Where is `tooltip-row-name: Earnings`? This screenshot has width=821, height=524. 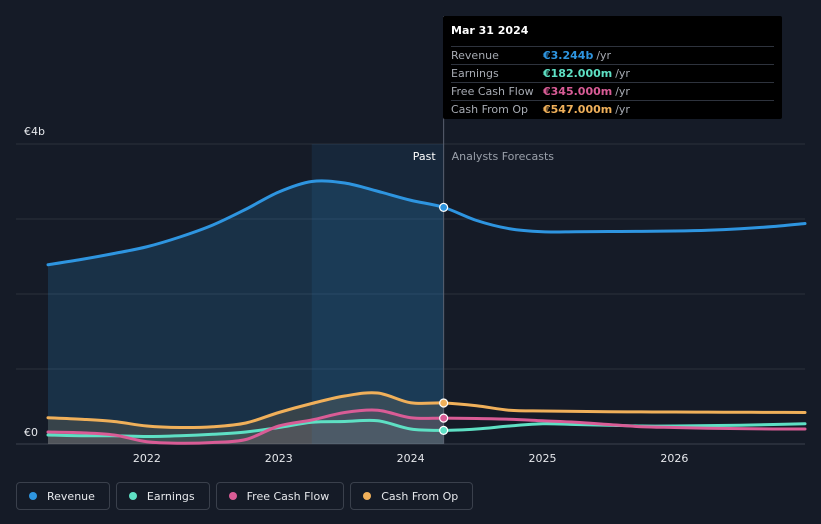 tooltip-row-name: Earnings is located at coordinates (475, 73).